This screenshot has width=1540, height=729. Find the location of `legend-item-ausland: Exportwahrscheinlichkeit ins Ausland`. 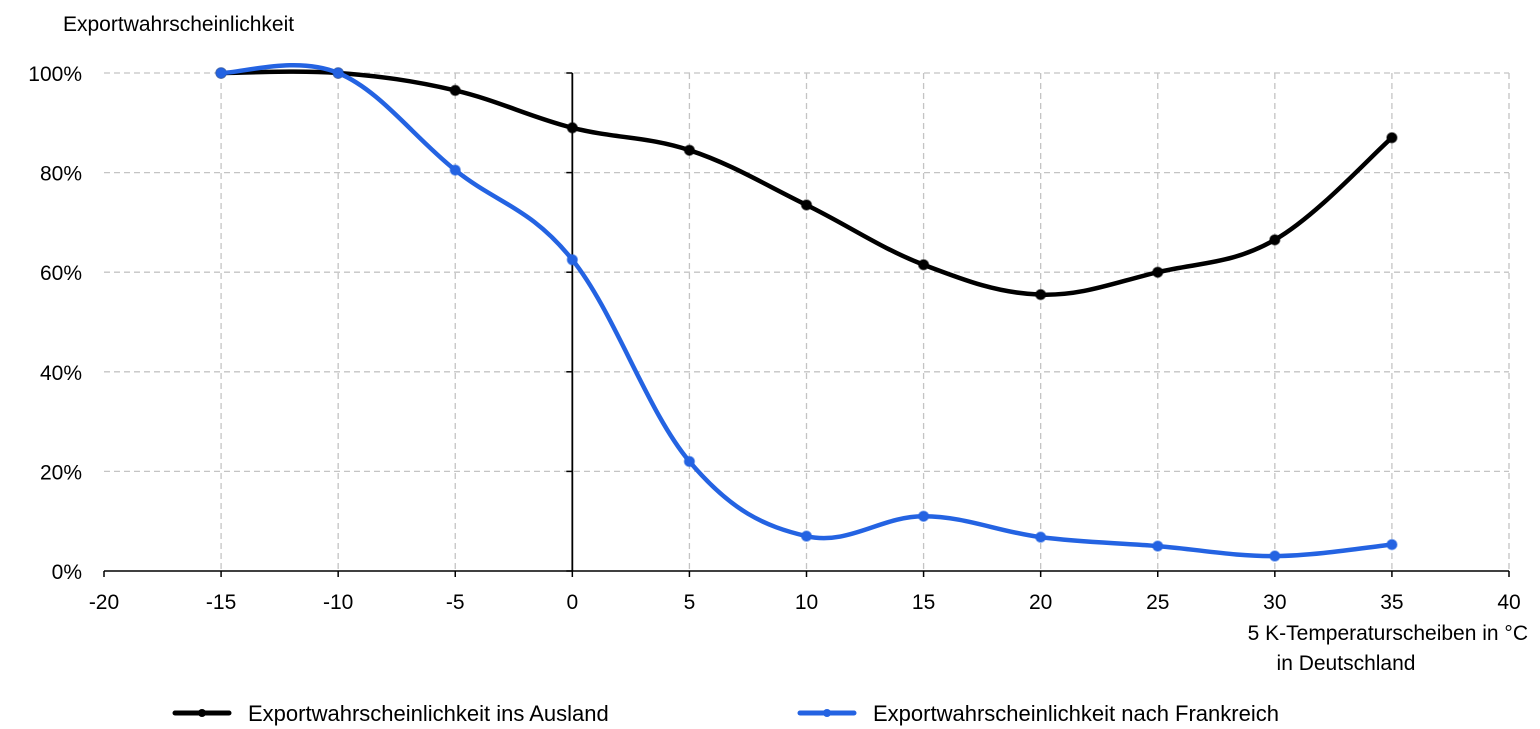

legend-item-ausland: Exportwahrscheinlichkeit ins Ausland is located at coordinates (392, 713).